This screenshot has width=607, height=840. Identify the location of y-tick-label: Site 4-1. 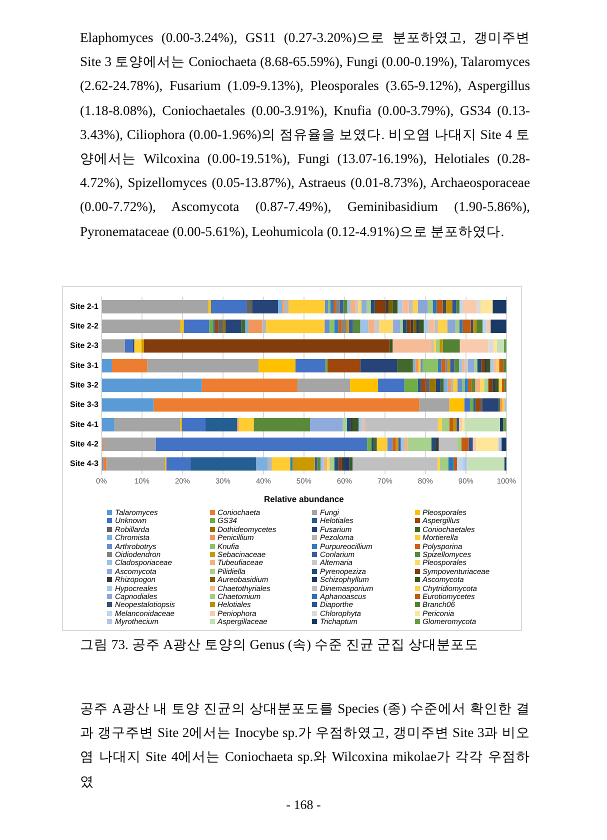
(84, 424).